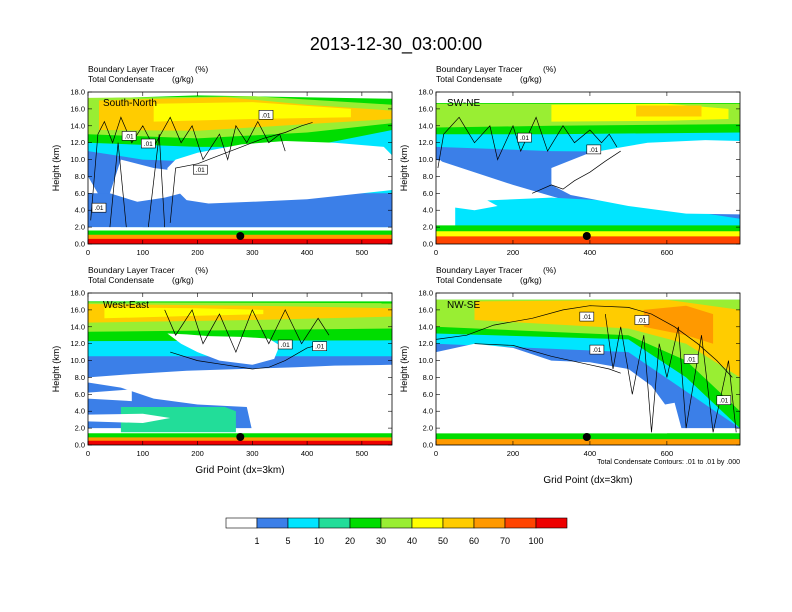 Image resolution: width=792 pixels, height=612 pixels. What do you see at coordinates (559, 143) in the screenshot?
I see `contour-labels: .01 .01` at bounding box center [559, 143].